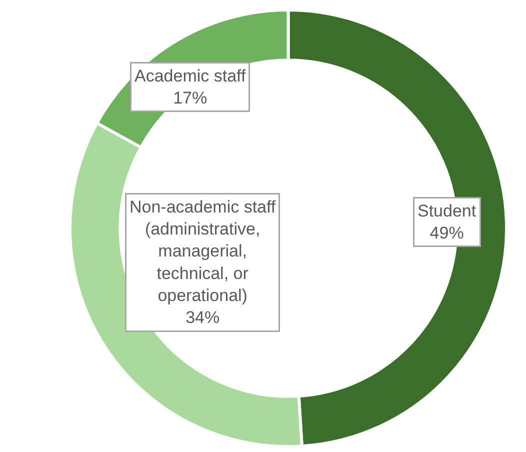  I want to click on slice-label: Non-academic staff (administrative, managerial, technical, or operational), so click(203, 251).